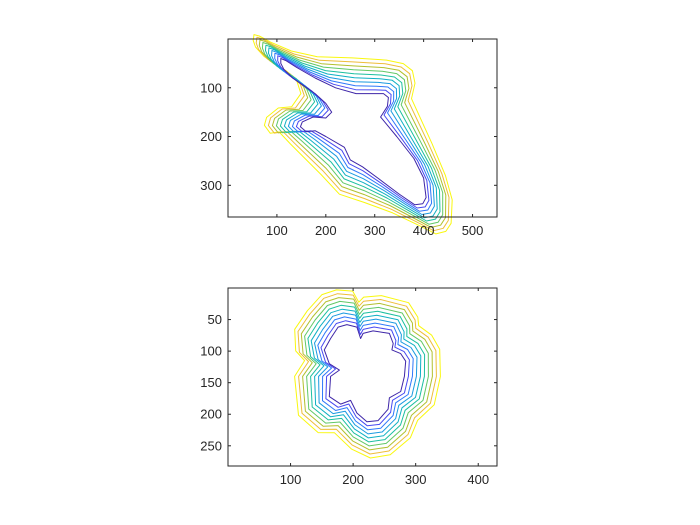 The image size is (700, 525). I want to click on bottom-y-tick-label: 200, so click(211, 414).